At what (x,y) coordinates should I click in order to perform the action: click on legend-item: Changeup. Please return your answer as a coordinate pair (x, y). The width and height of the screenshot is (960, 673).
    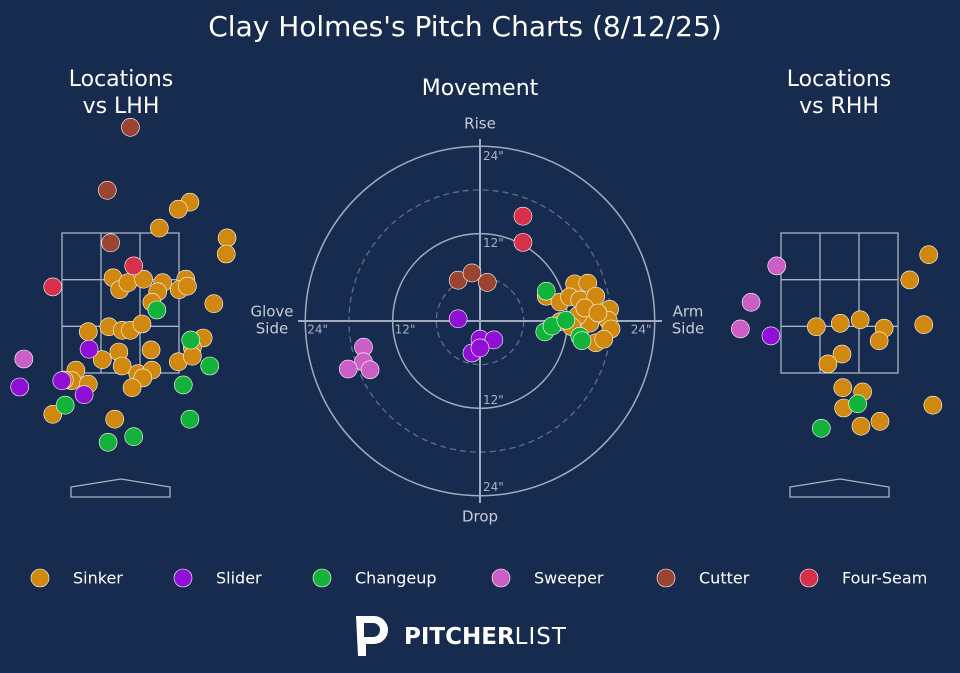
    Looking at the image, I should click on (374, 578).